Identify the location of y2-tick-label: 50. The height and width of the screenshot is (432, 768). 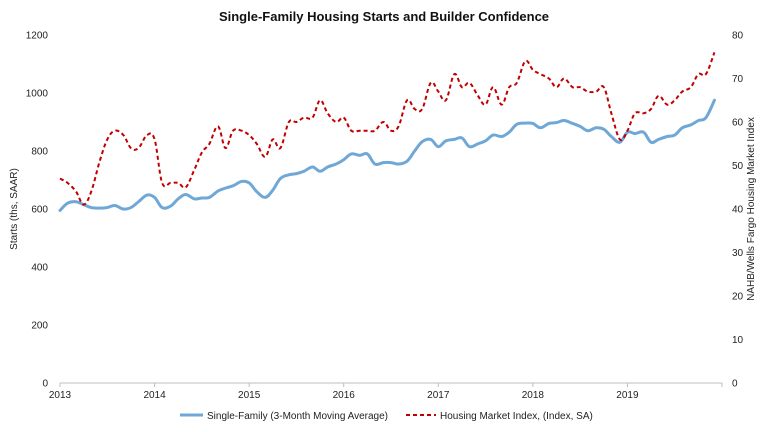
(738, 166).